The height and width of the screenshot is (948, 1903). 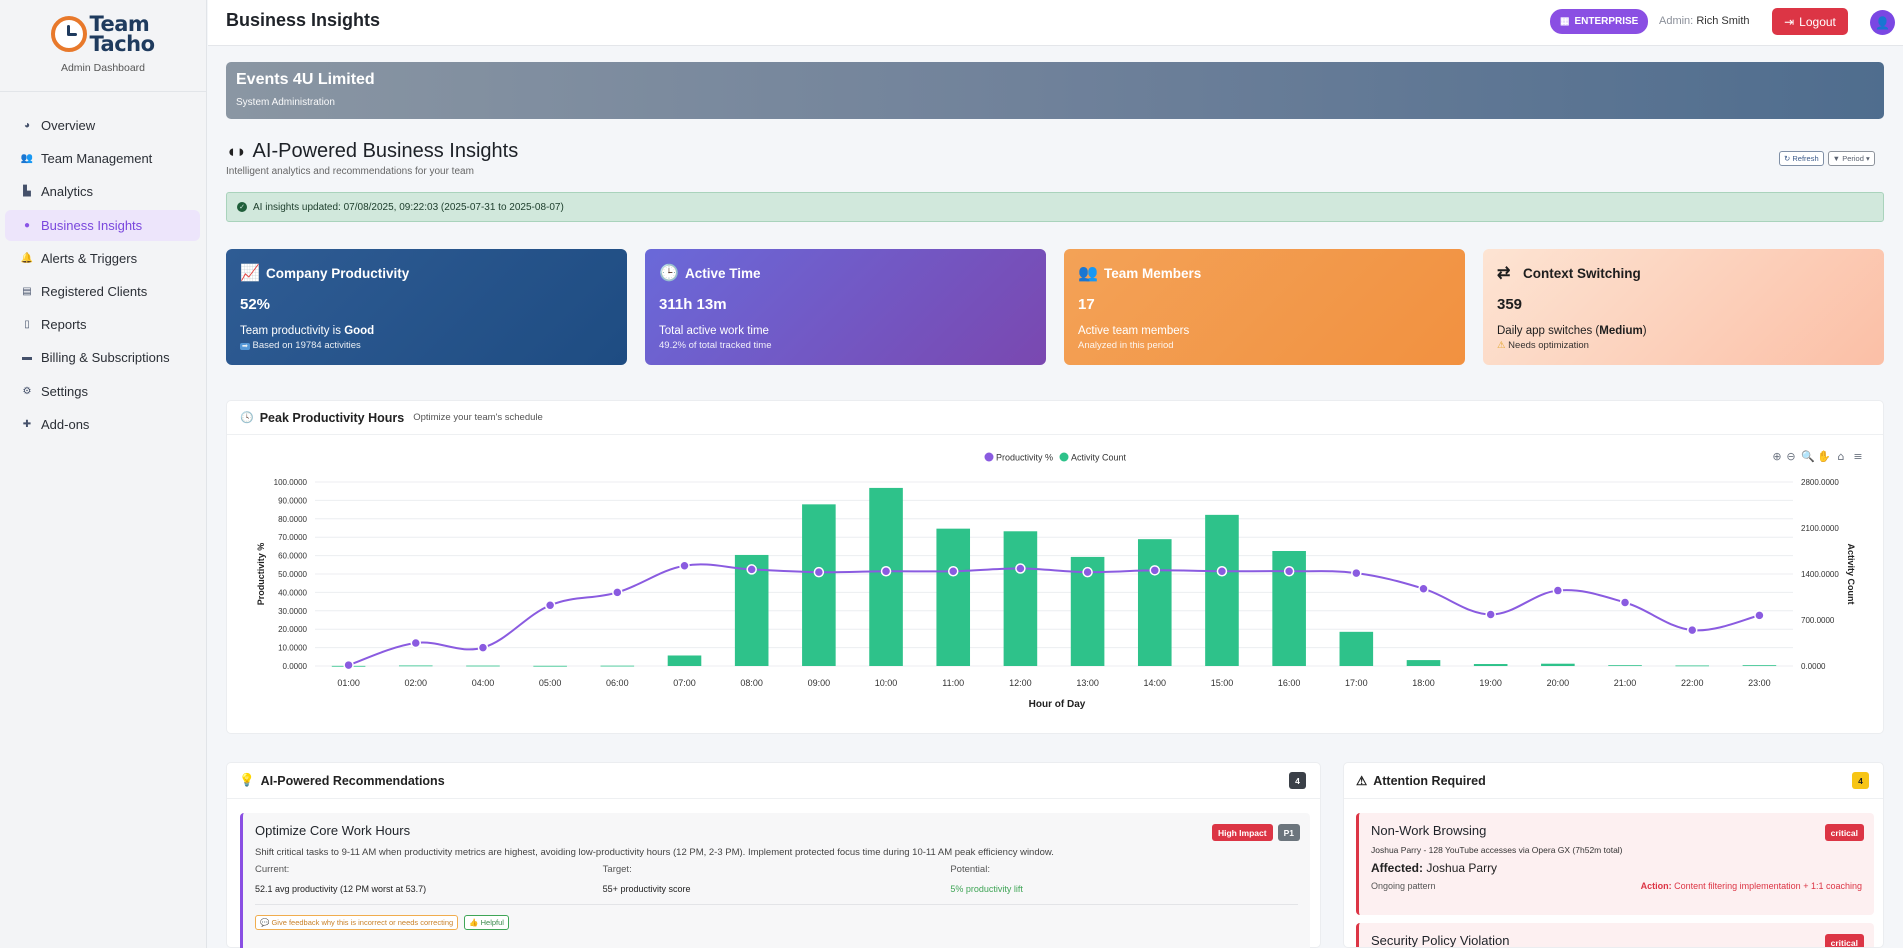 What do you see at coordinates (1818, 620) in the screenshot?
I see `y-right-tick-label: 700.0000` at bounding box center [1818, 620].